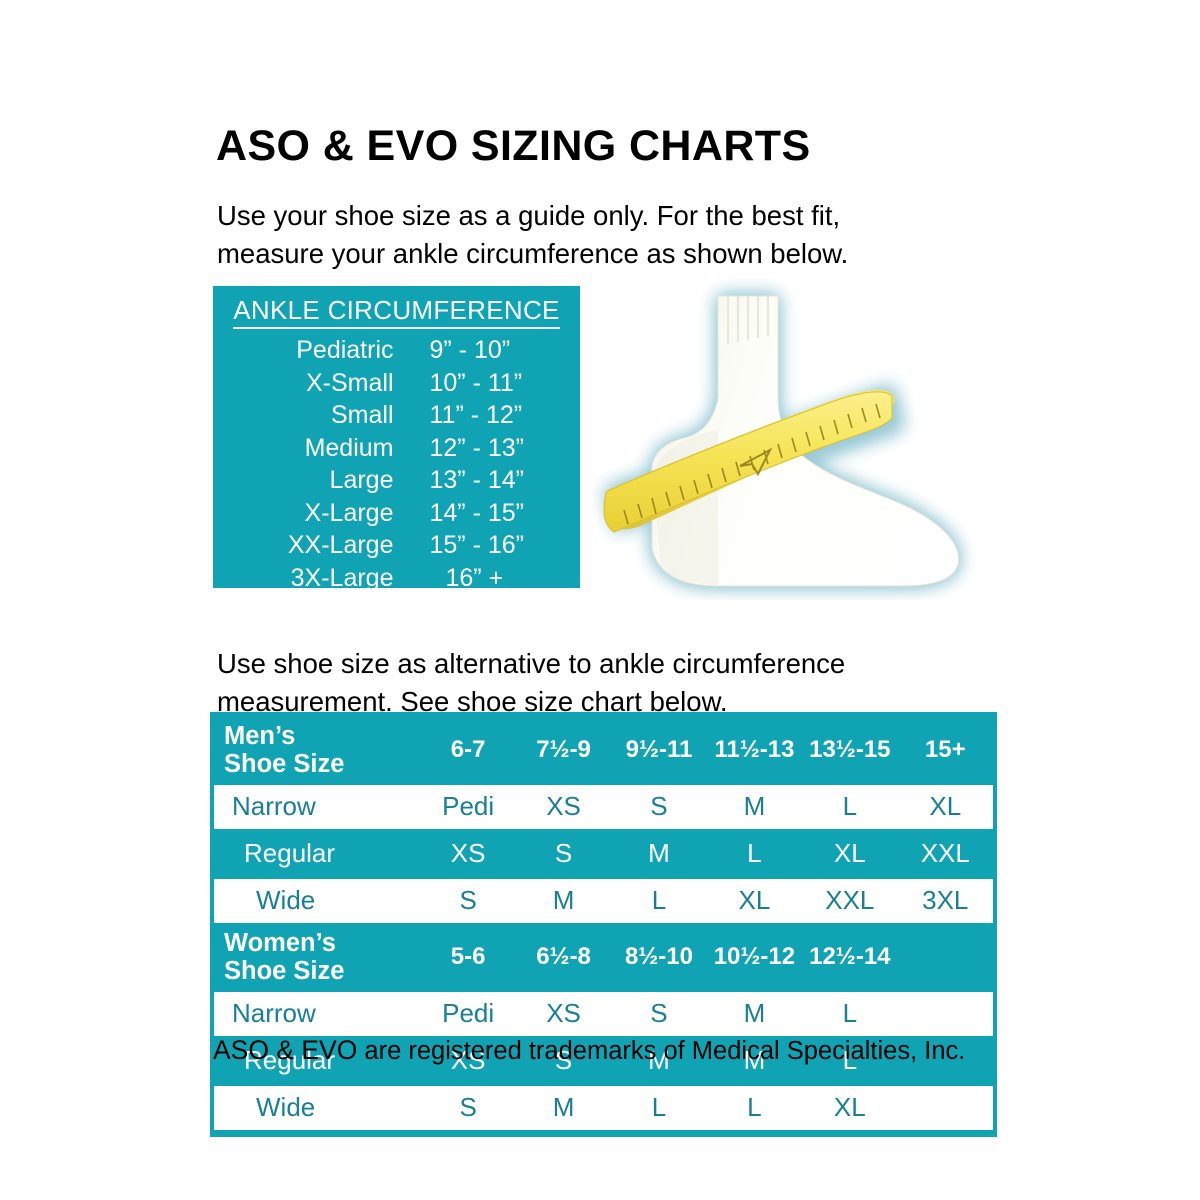 Image resolution: width=1200 pixels, height=1200 pixels. Describe the element at coordinates (659, 750) in the screenshot. I see `mens-size-header: 9½-11` at that location.